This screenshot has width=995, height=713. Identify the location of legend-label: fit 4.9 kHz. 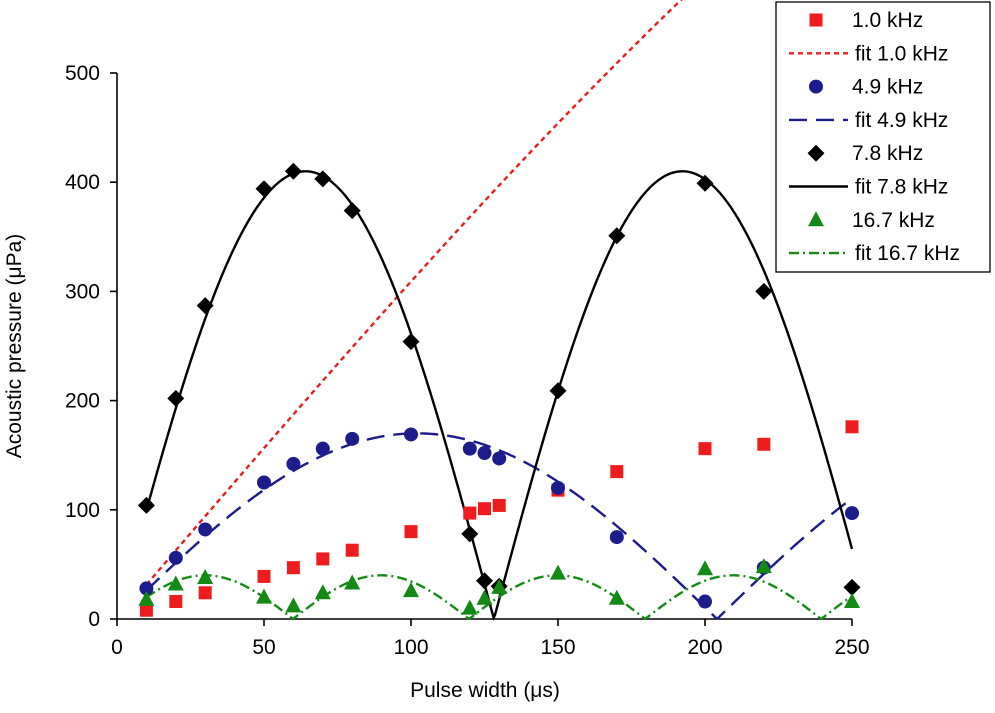
(901, 120).